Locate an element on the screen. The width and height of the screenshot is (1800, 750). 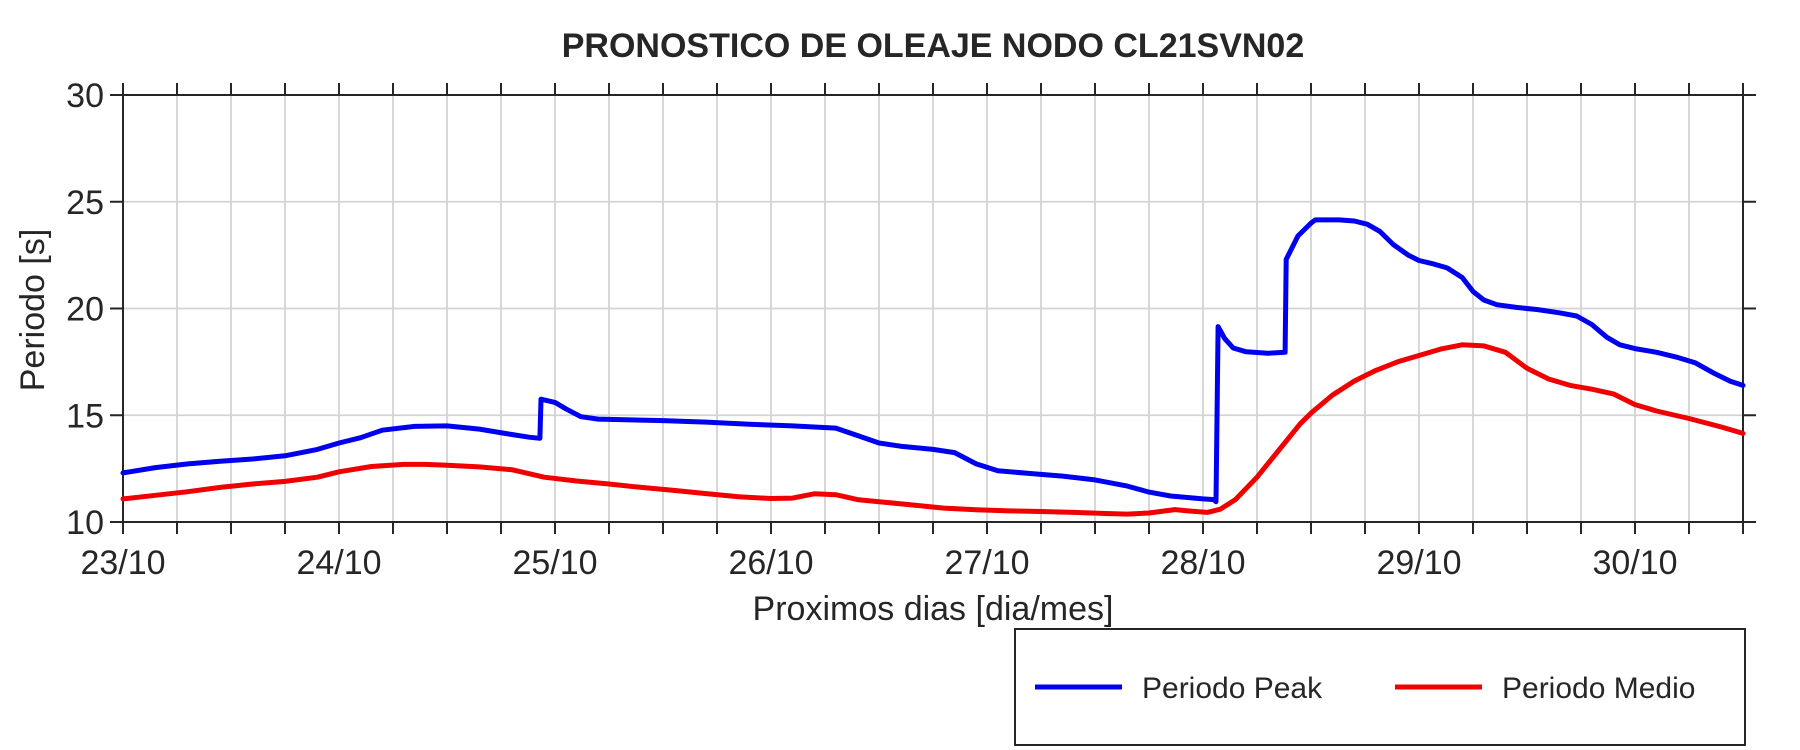
legend-label-periodo-medio: Periodo Medio is located at coordinates (1598, 688).